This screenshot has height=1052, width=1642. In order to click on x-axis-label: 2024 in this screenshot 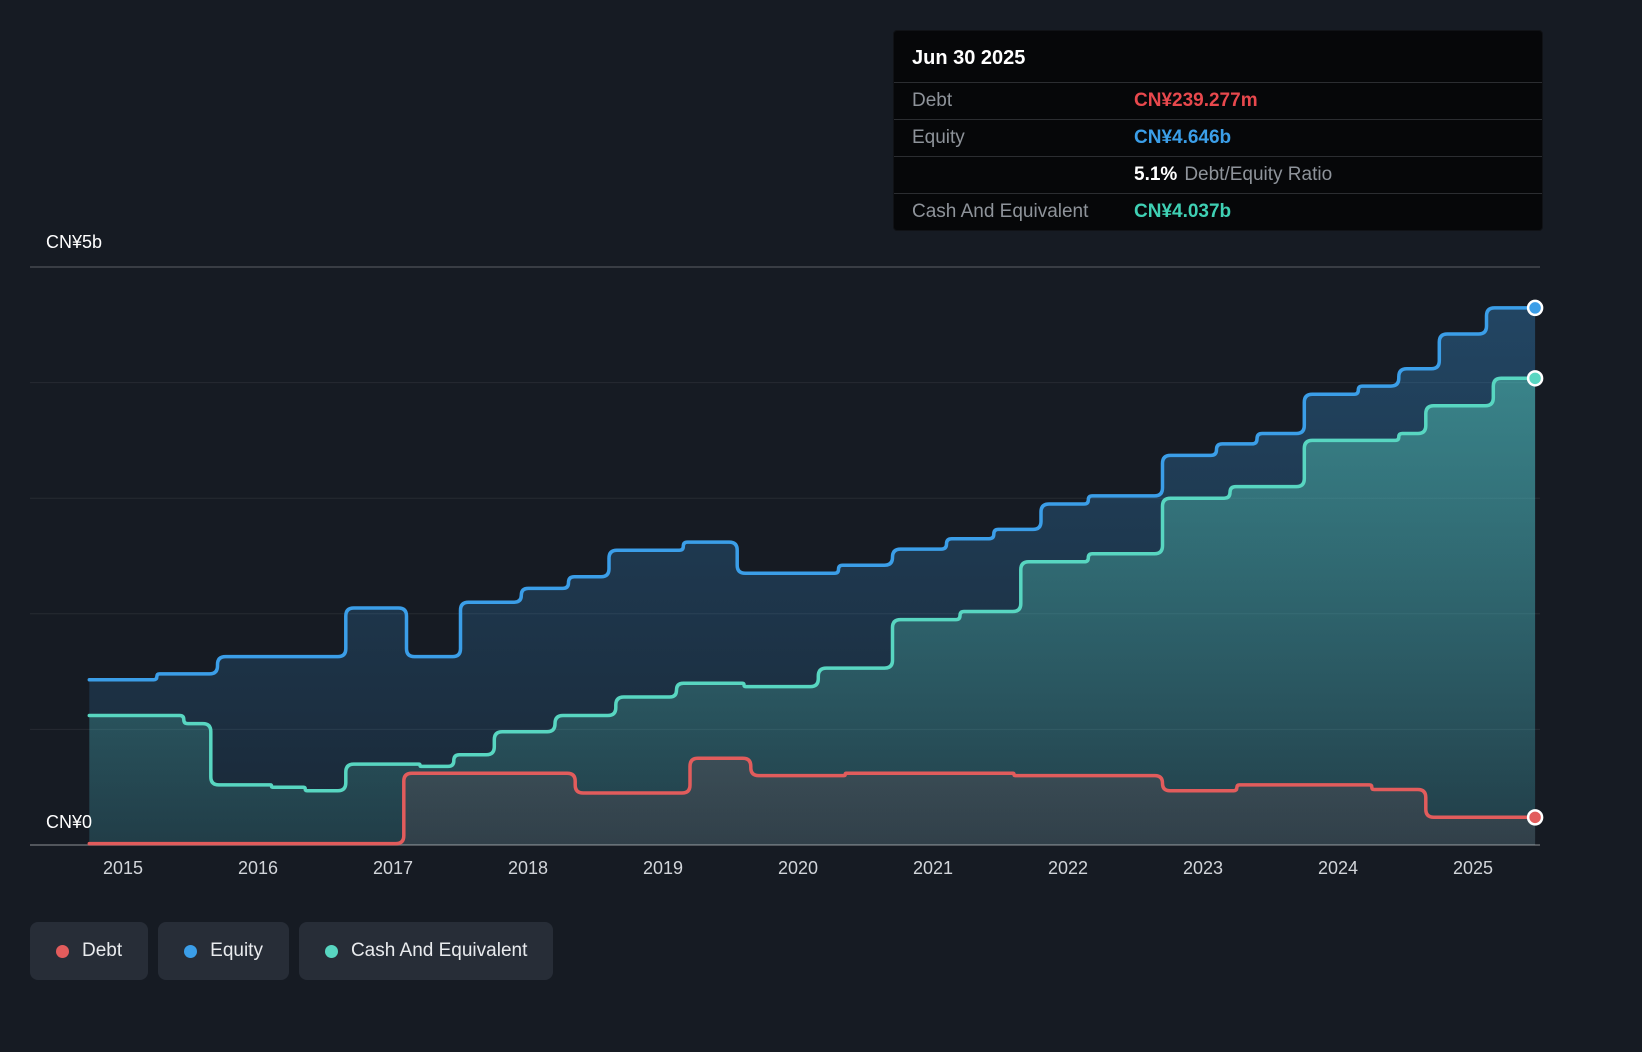, I will do `click(1338, 868)`.